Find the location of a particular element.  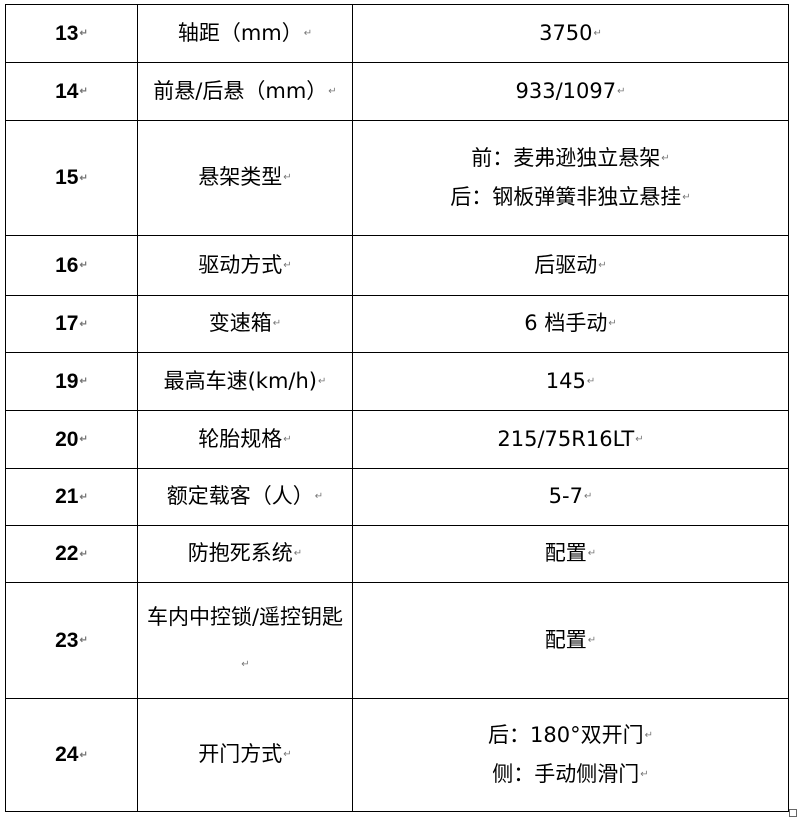

item-value: 215/75R16LT is located at coordinates (570, 439).